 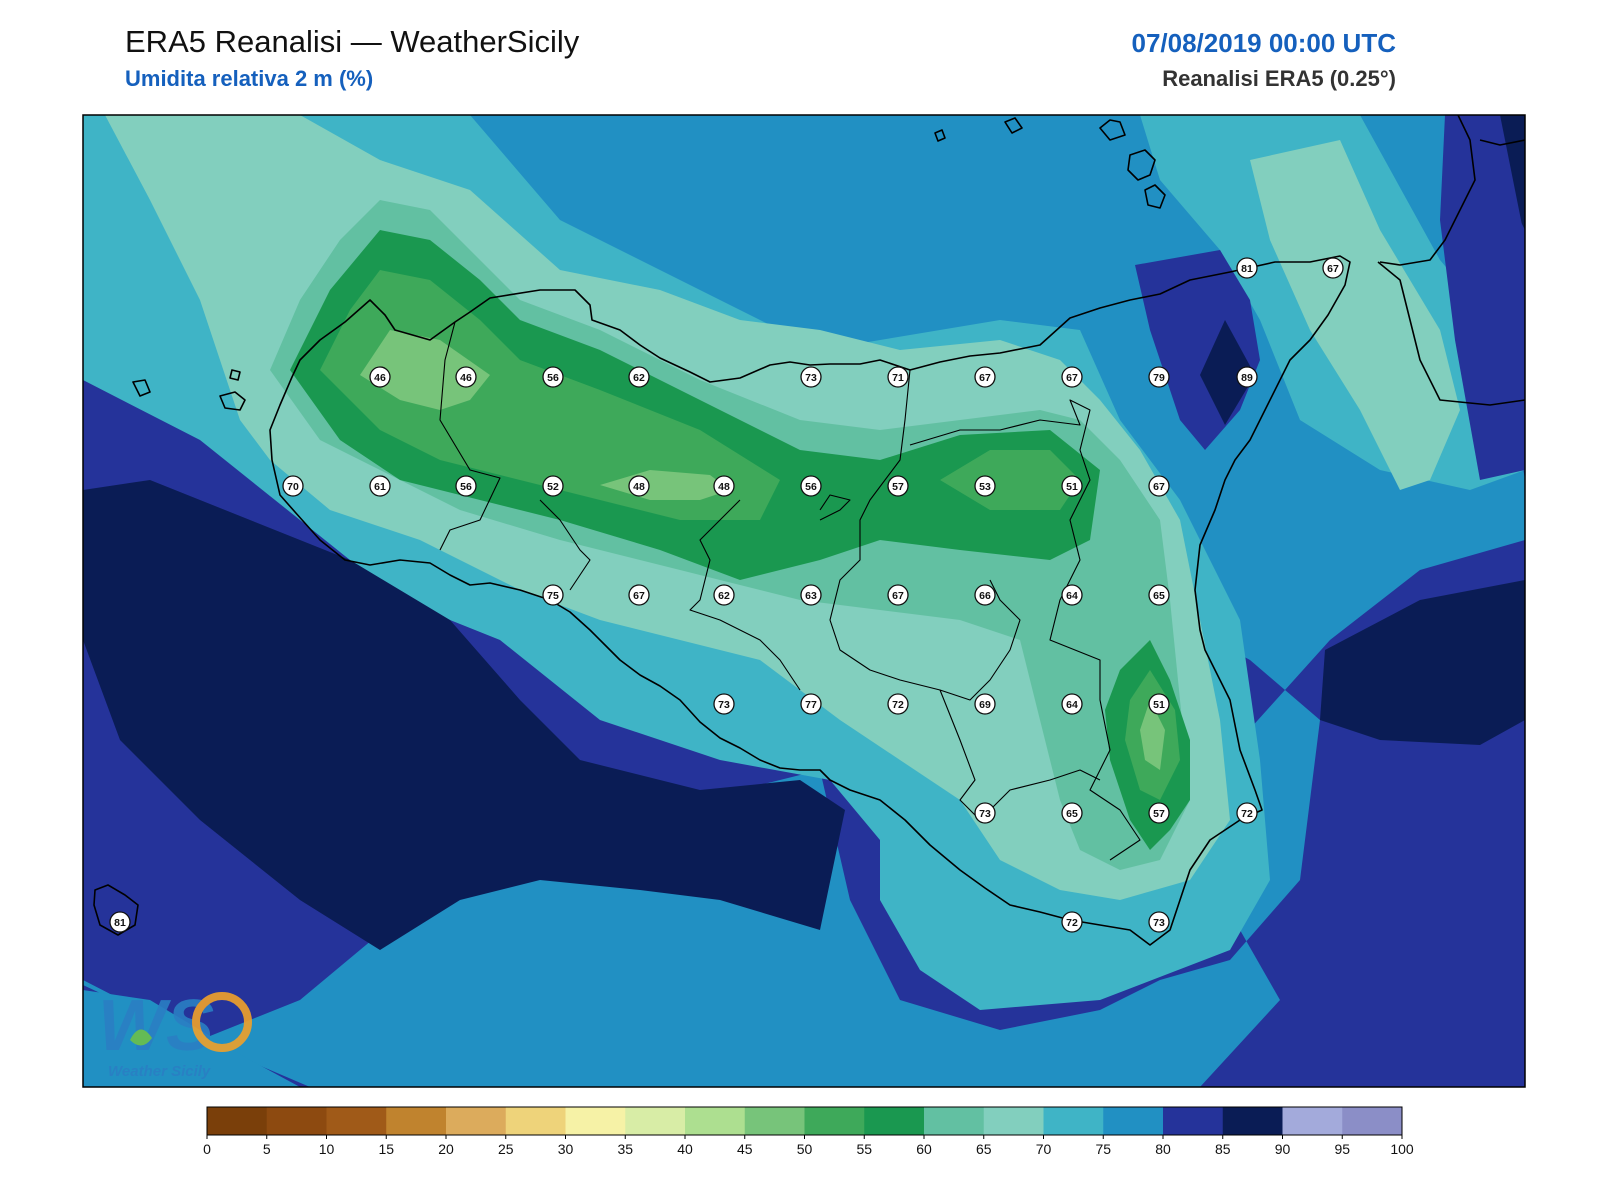 I want to click on map-source: Reanalisi ERA5 (0.25°), so click(x=1279, y=78).